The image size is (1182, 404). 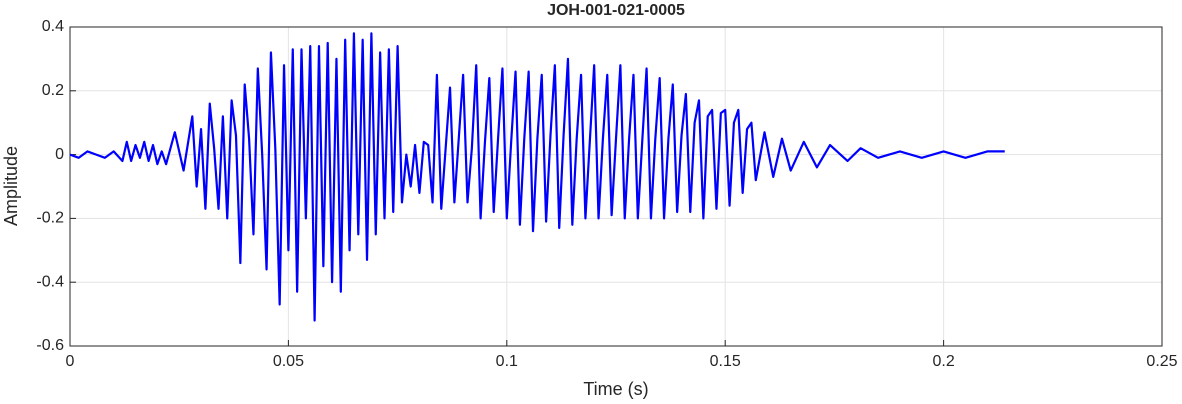 I want to click on x-tick-label: 0, so click(x=70, y=361).